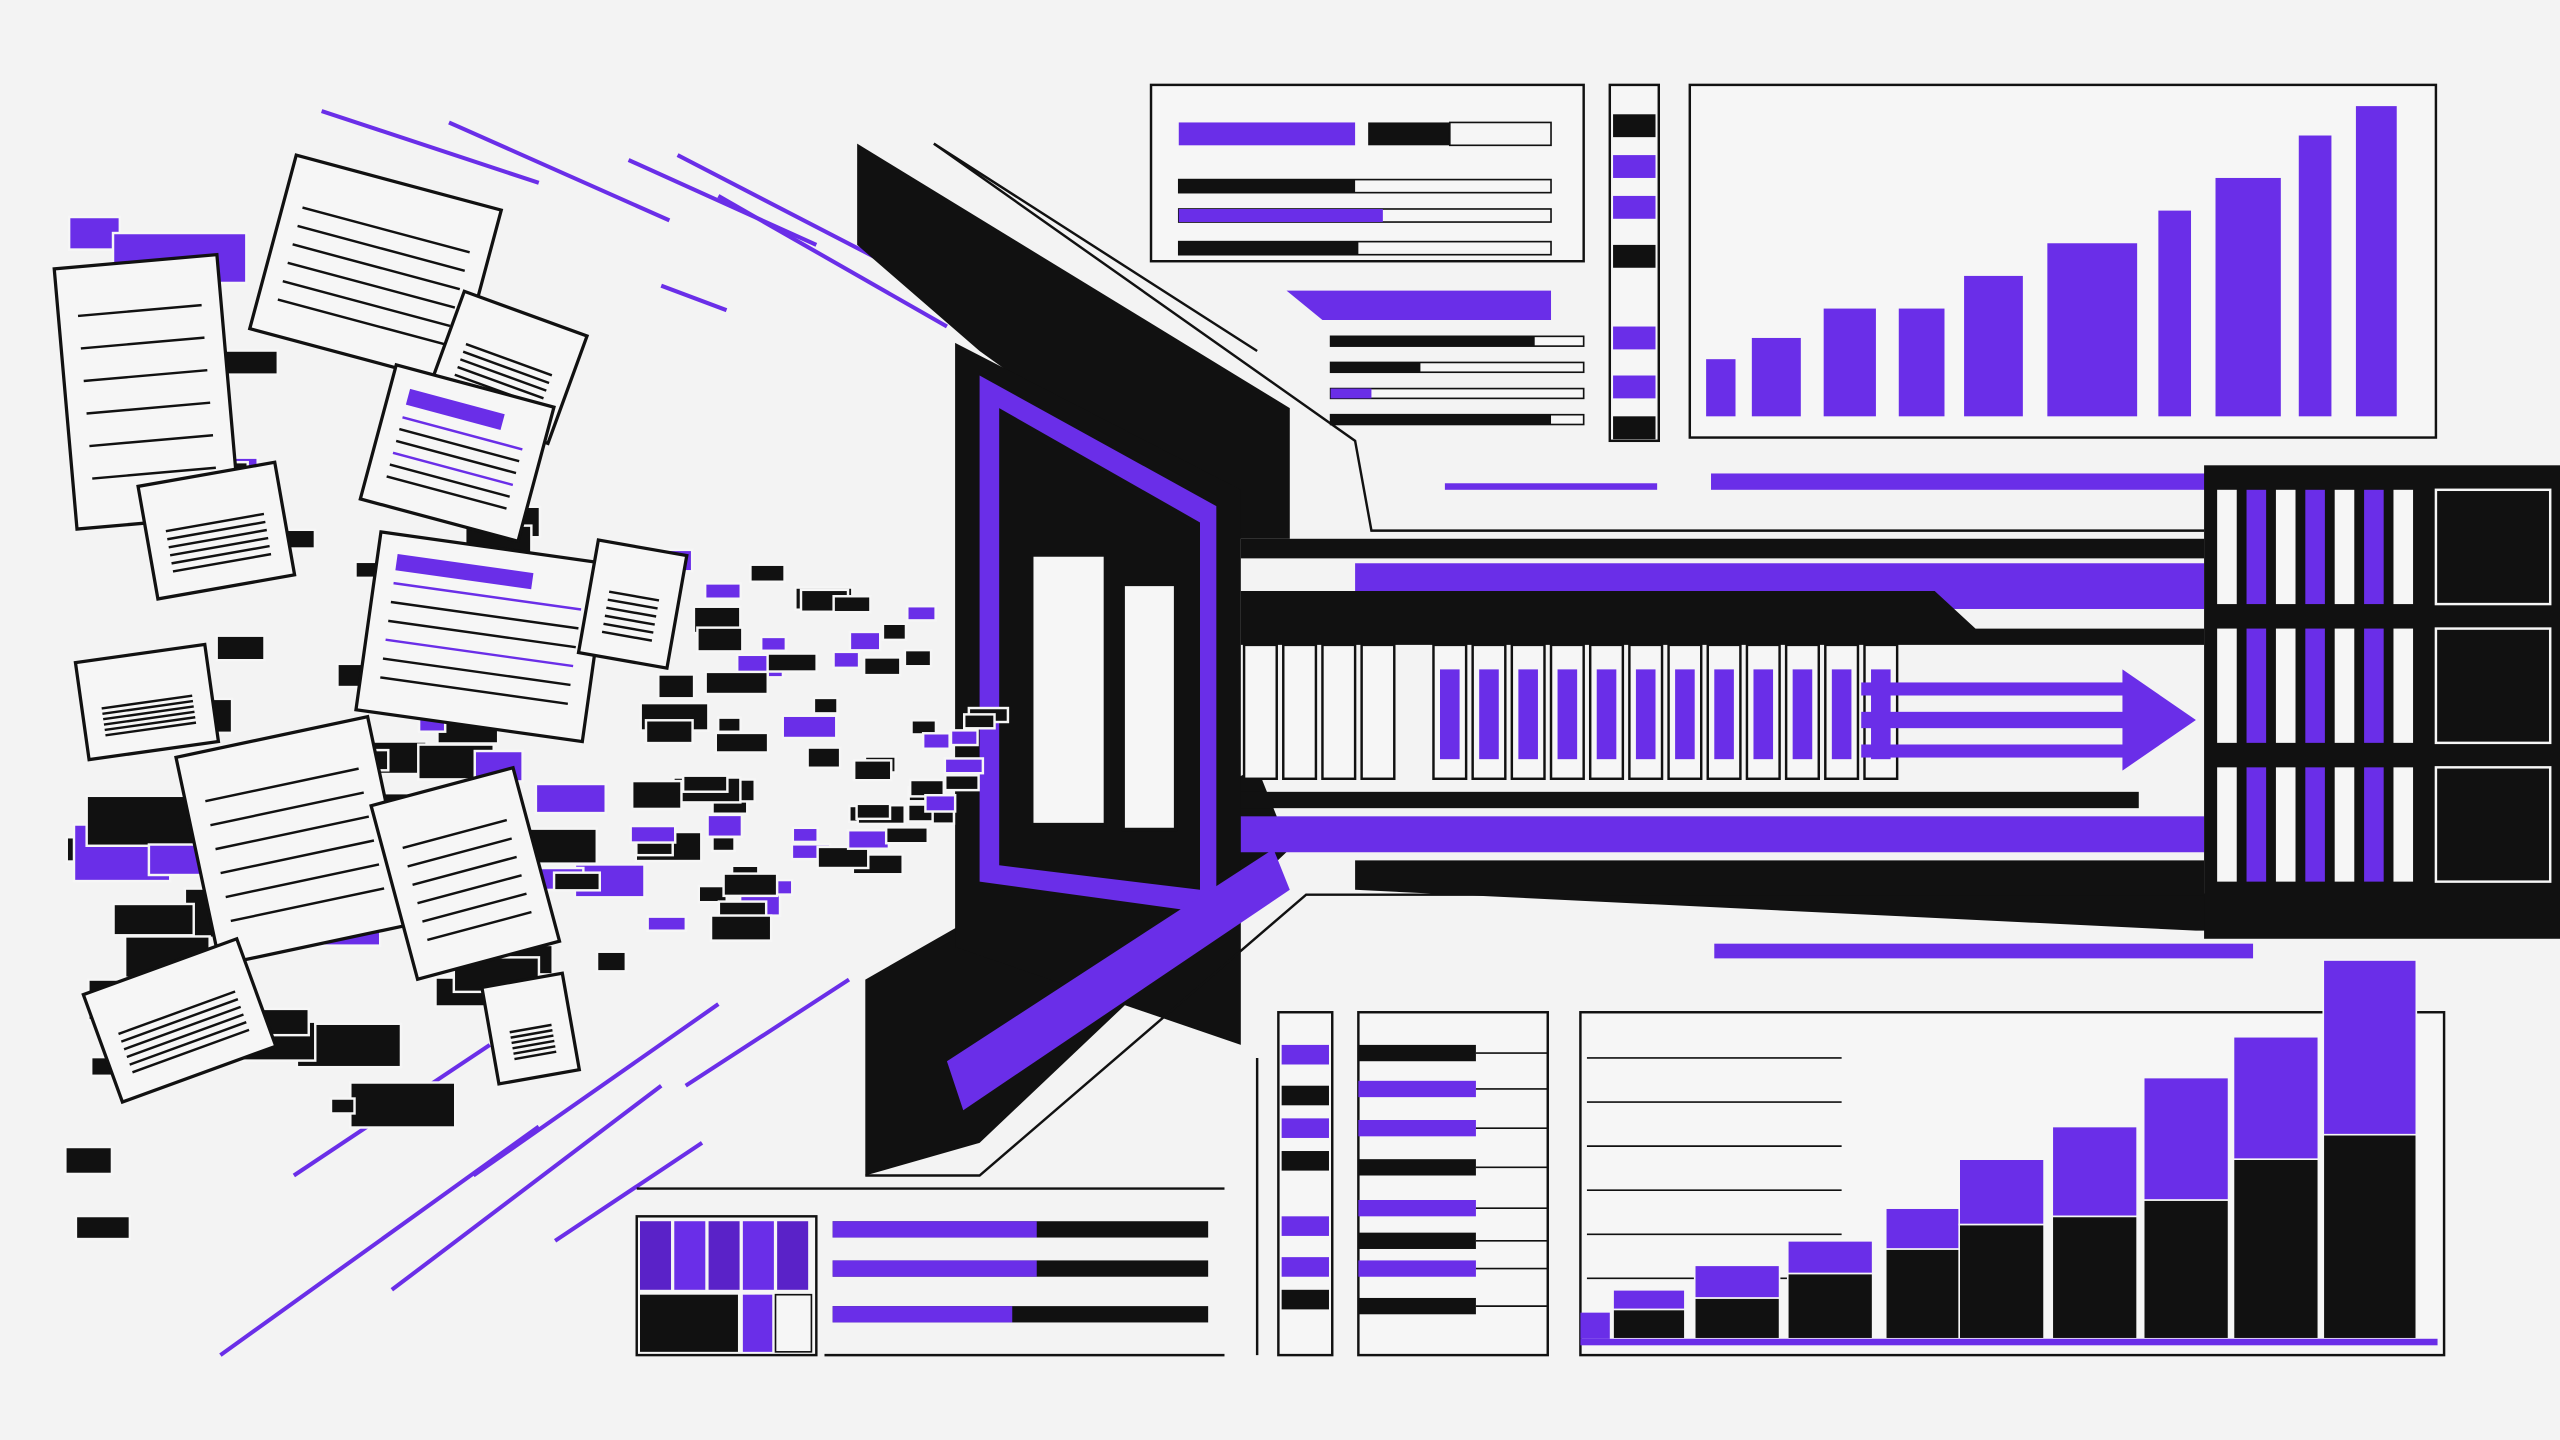  Describe the element at coordinates (2493, 547) in the screenshot. I see `server-door` at that location.